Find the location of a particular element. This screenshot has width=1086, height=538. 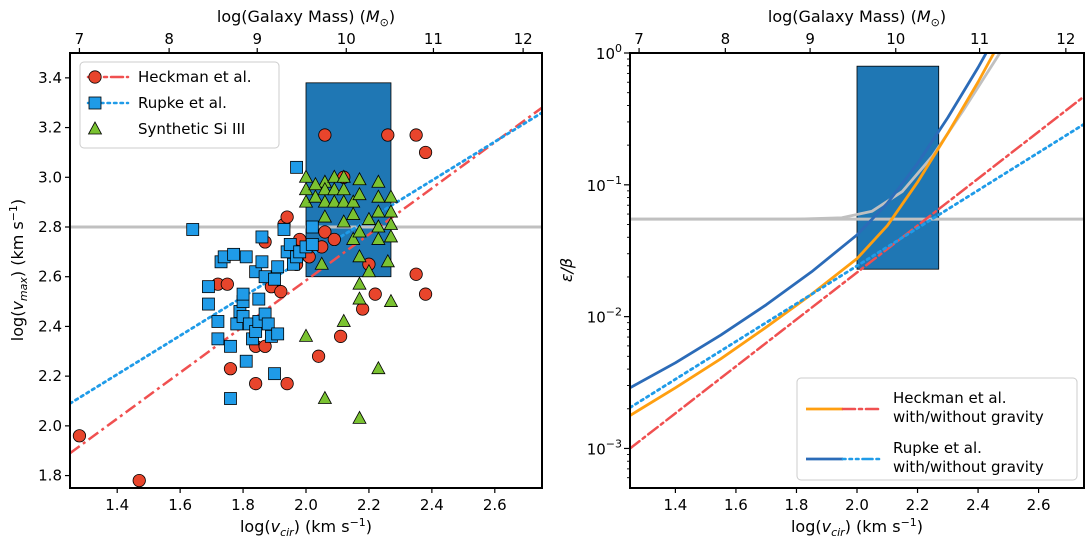

y-tick-label: 2.8 is located at coordinates (50, 227).